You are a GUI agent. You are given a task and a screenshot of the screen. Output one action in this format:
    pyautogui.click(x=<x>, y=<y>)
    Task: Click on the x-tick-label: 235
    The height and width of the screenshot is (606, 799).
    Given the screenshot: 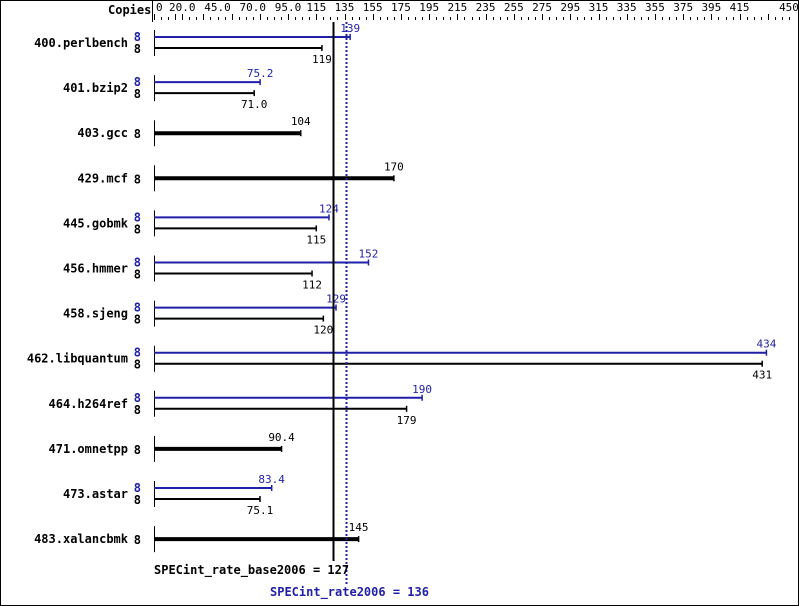 What is the action you would take?
    pyautogui.click(x=486, y=7)
    